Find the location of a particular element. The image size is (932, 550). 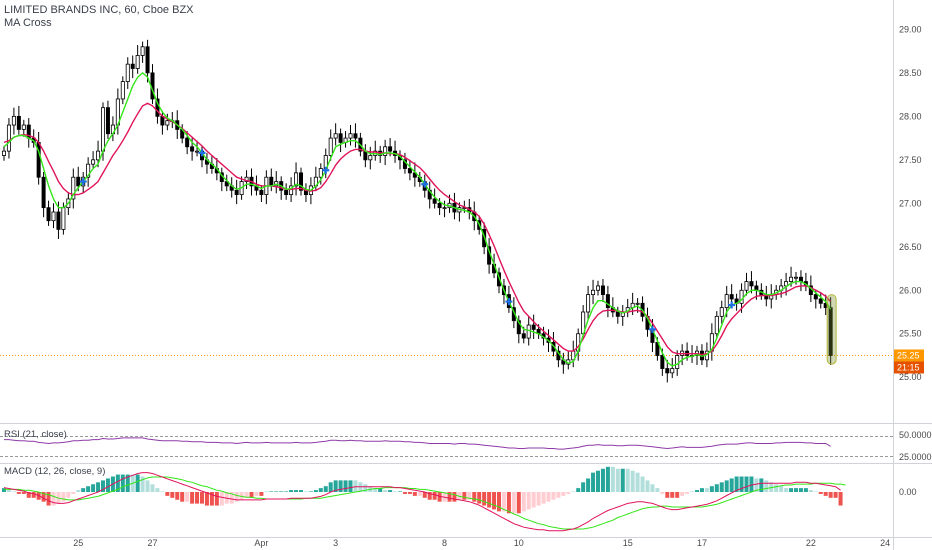

price-tick-label: 25.50 is located at coordinates (910, 334).